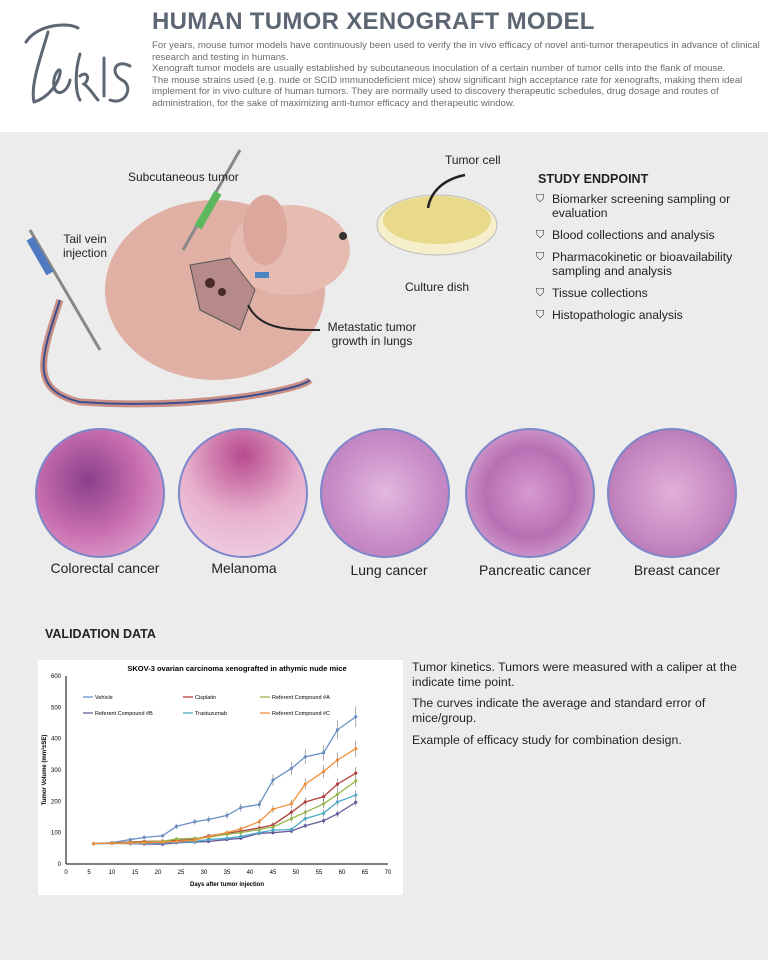 The image size is (768, 960). Describe the element at coordinates (211, 714) in the screenshot. I see `legend-label: Trastuzumab` at that location.